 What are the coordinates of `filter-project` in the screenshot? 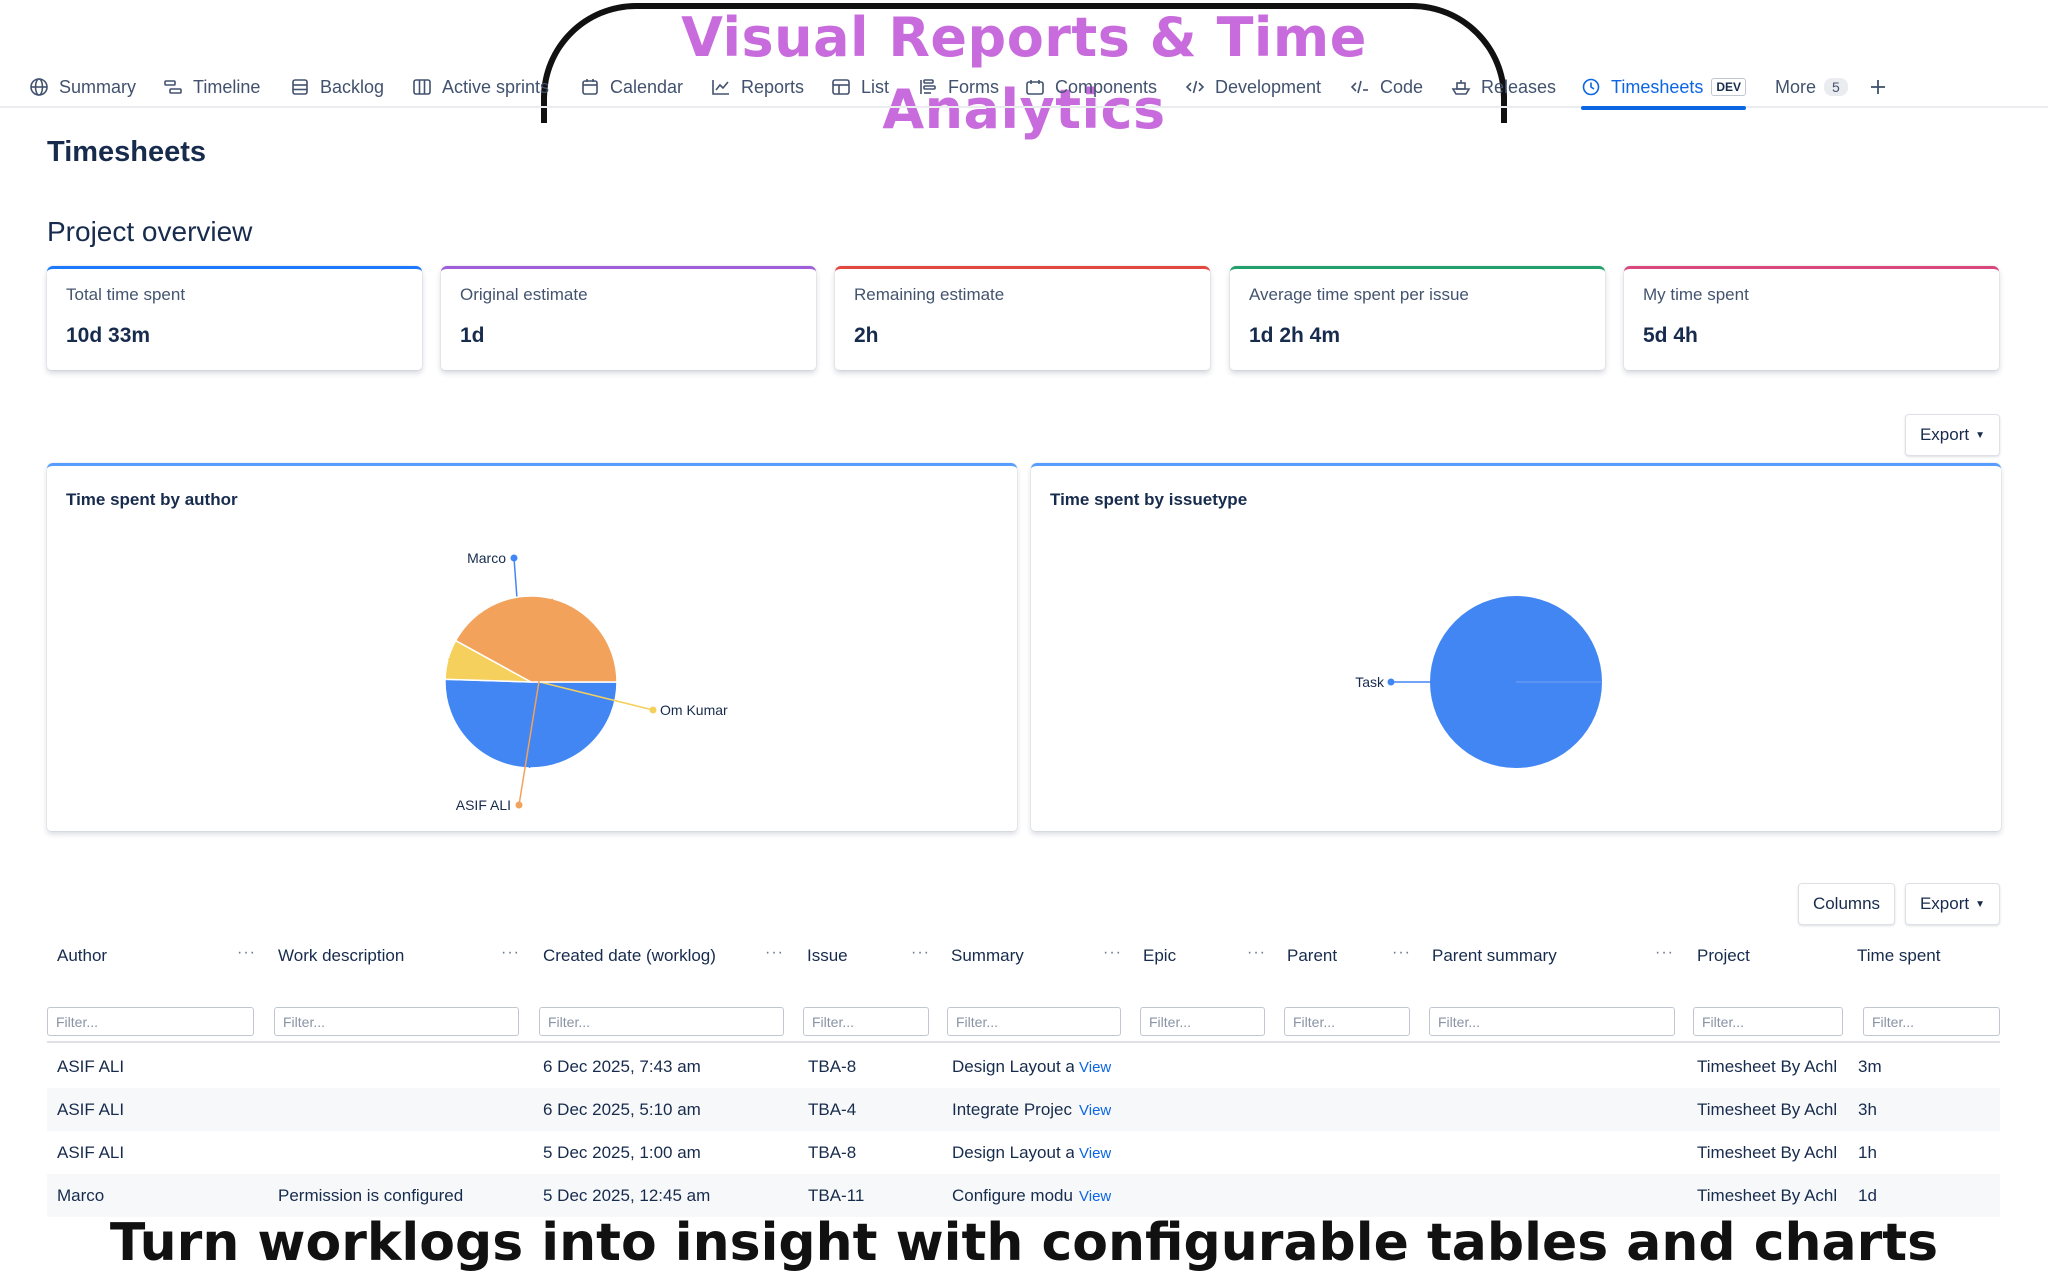 It's located at (1768, 1021).